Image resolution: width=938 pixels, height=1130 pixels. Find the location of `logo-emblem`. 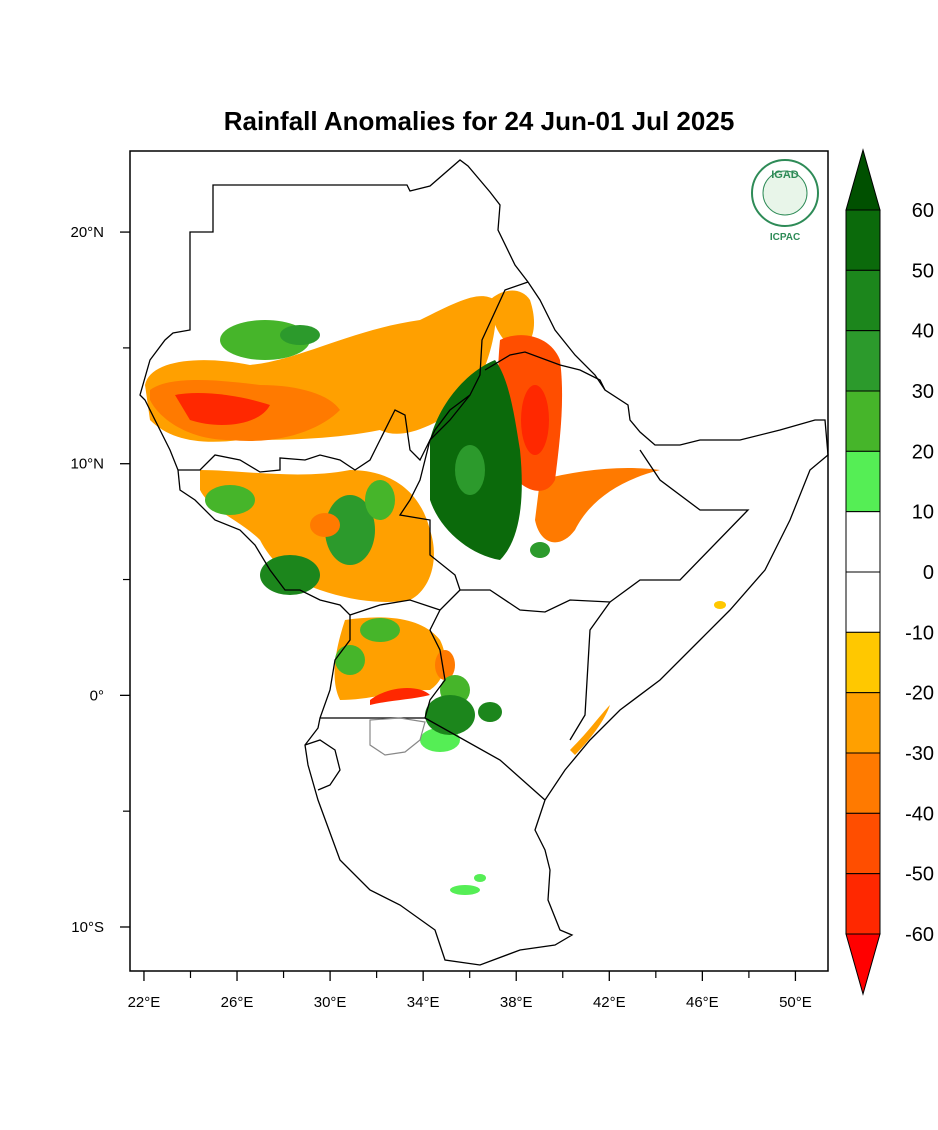

logo-emblem is located at coordinates (785, 193).